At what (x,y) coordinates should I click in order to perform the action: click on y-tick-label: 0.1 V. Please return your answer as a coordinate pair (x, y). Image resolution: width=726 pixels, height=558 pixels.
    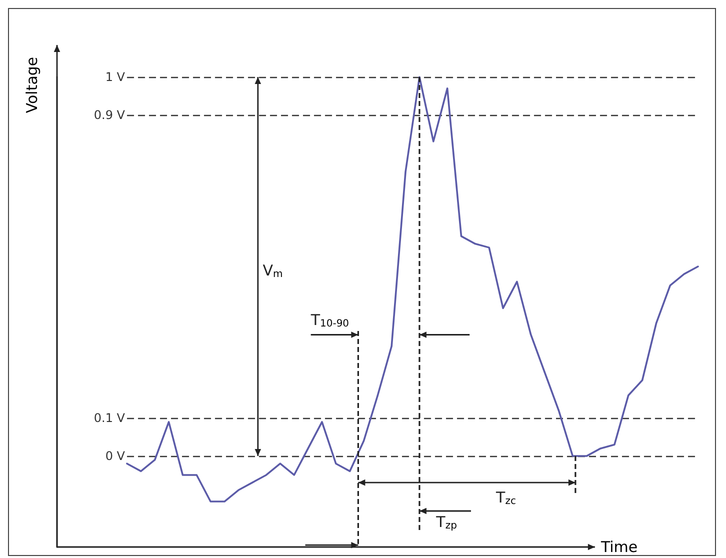
    Looking at the image, I should click on (110, 418).